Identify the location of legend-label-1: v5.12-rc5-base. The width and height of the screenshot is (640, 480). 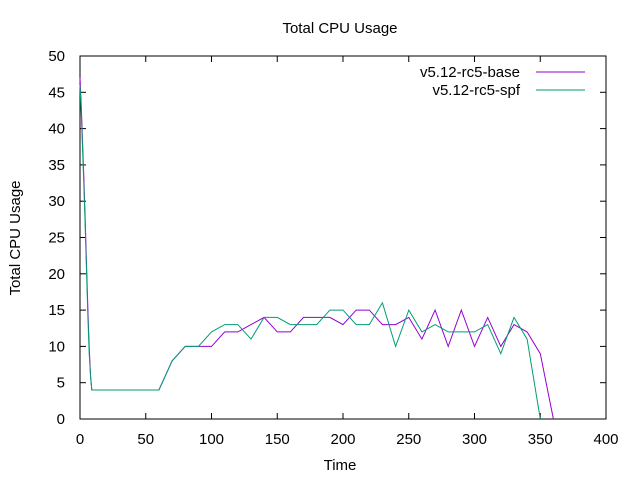
(470, 72).